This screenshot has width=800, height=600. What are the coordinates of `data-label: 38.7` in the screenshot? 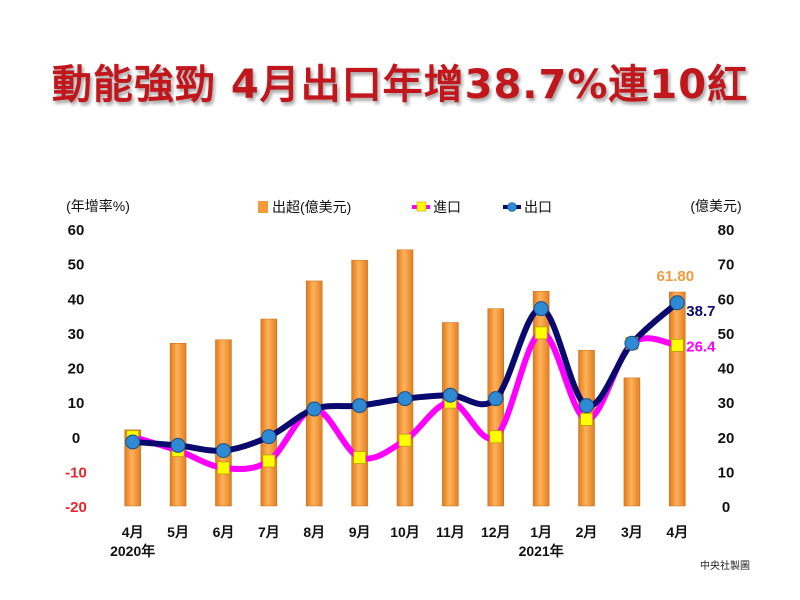 It's located at (700, 311).